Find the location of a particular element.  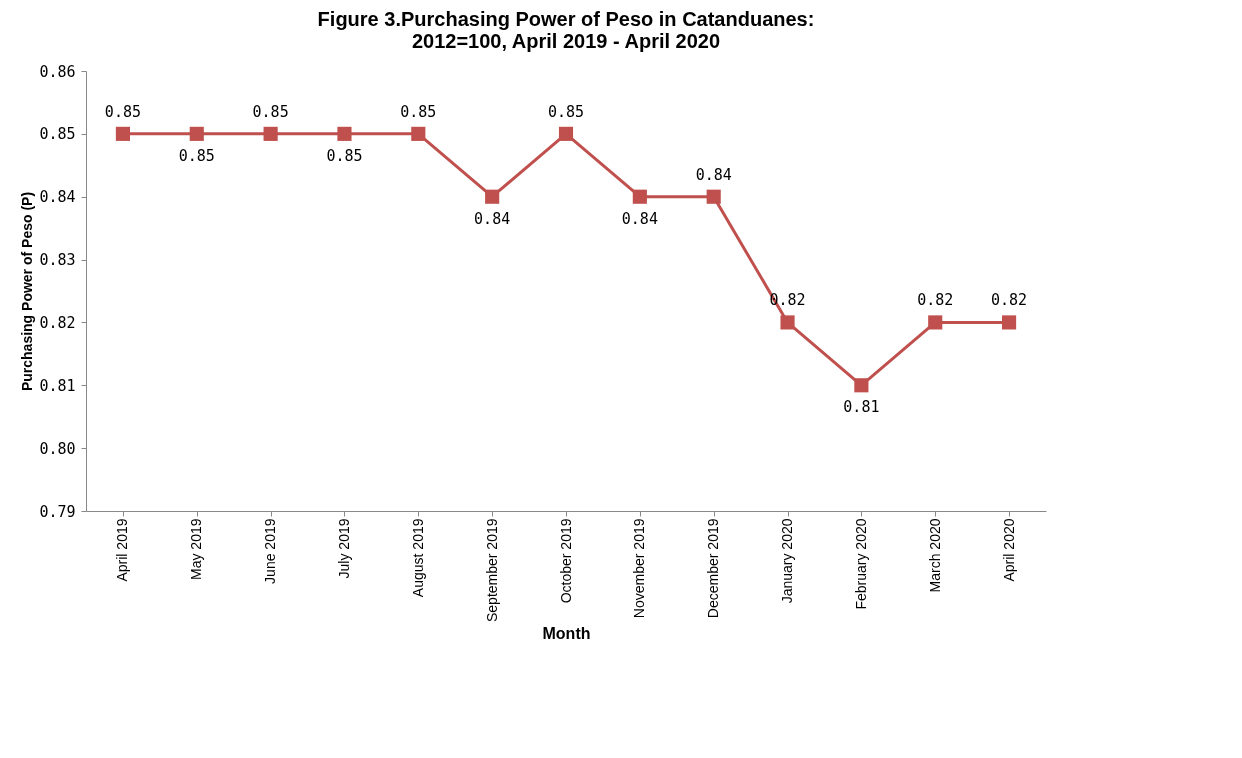

x-tick-label: July 2019 is located at coordinates (343, 548).